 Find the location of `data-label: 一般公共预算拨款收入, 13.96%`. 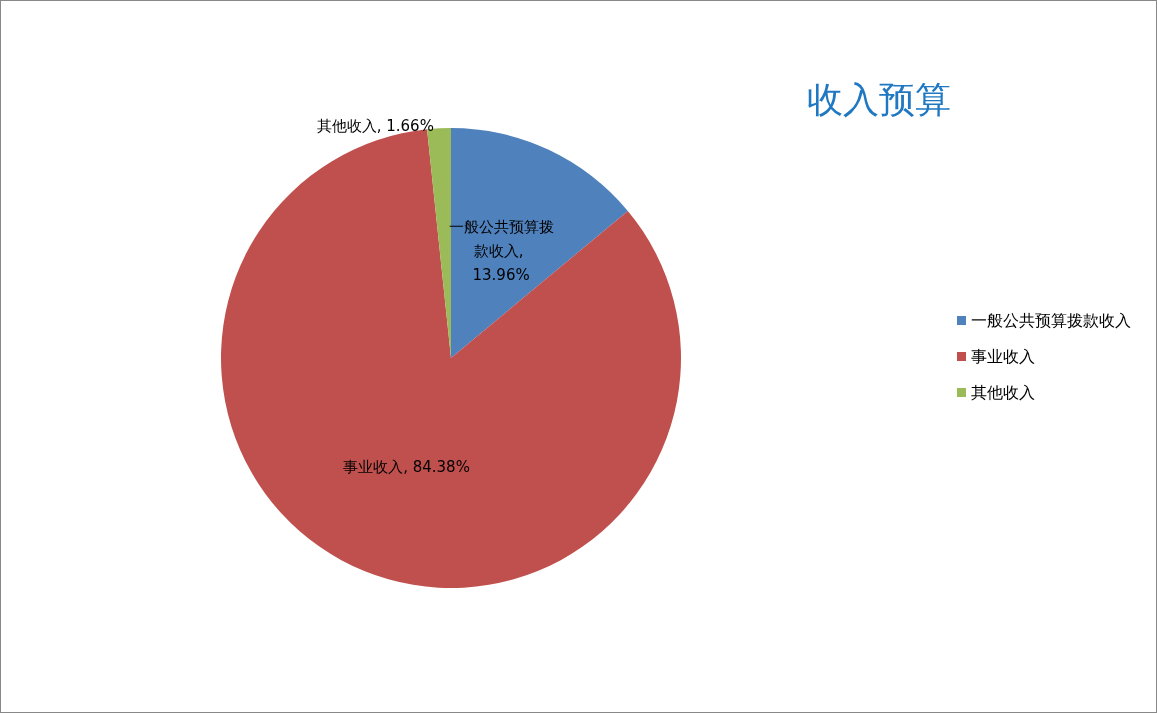

data-label: 一般公共预算拨款收入, 13.96% is located at coordinates (501, 251).